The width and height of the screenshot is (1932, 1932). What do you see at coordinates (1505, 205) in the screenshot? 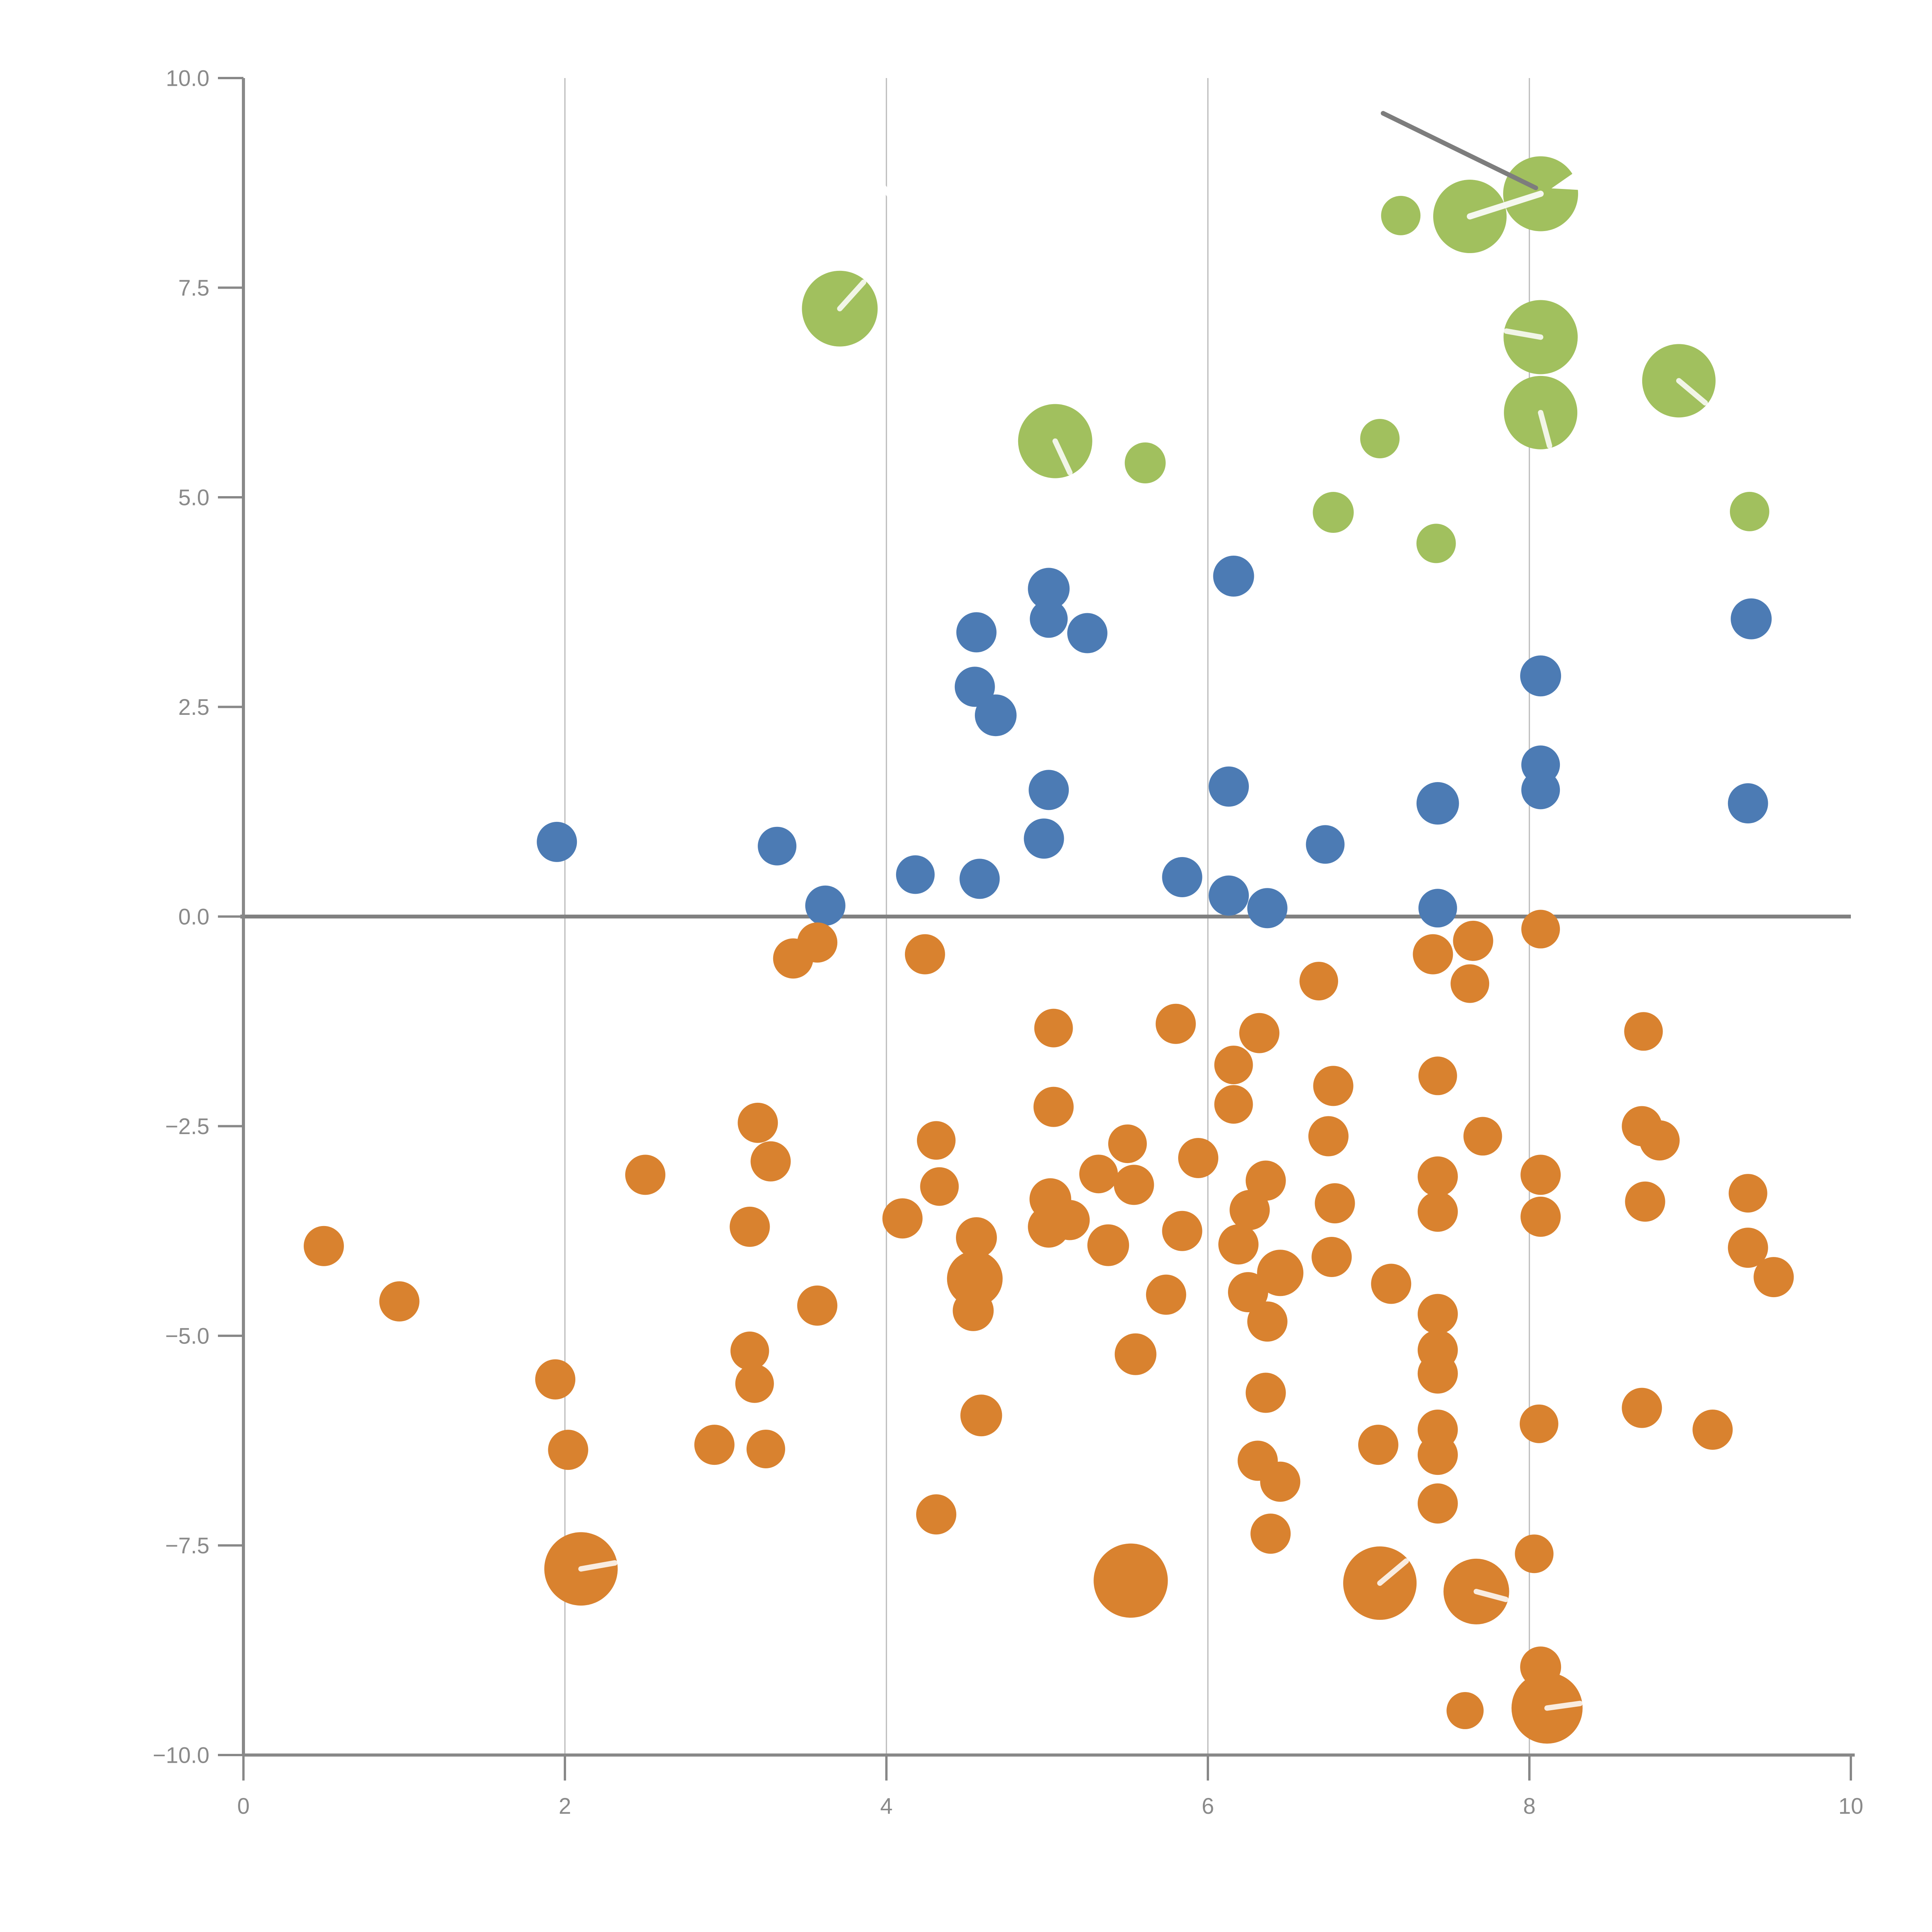
I see `bubble-white-connector` at bounding box center [1505, 205].